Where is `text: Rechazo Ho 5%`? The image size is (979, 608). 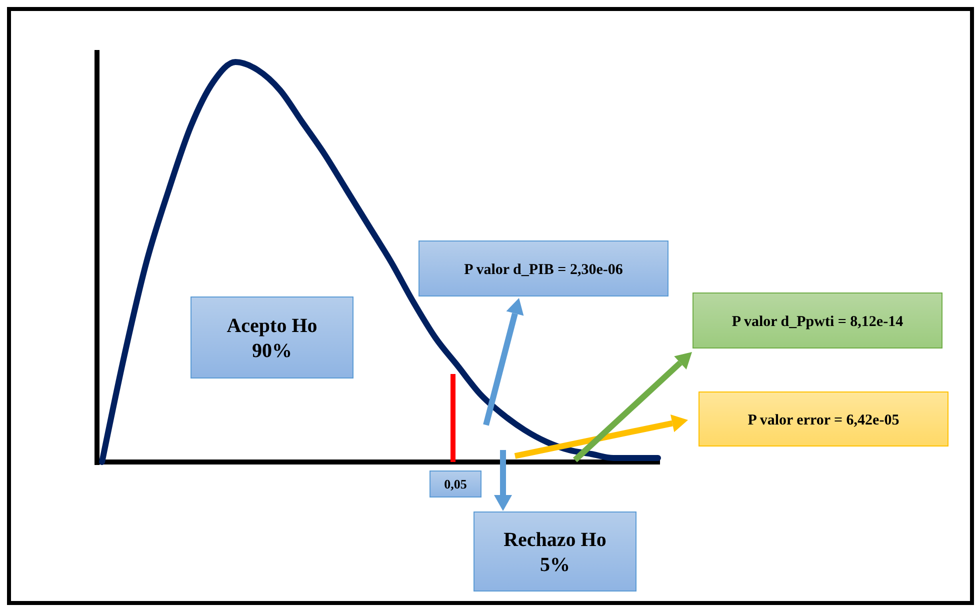
text: Rechazo Ho 5% is located at coordinates (555, 552).